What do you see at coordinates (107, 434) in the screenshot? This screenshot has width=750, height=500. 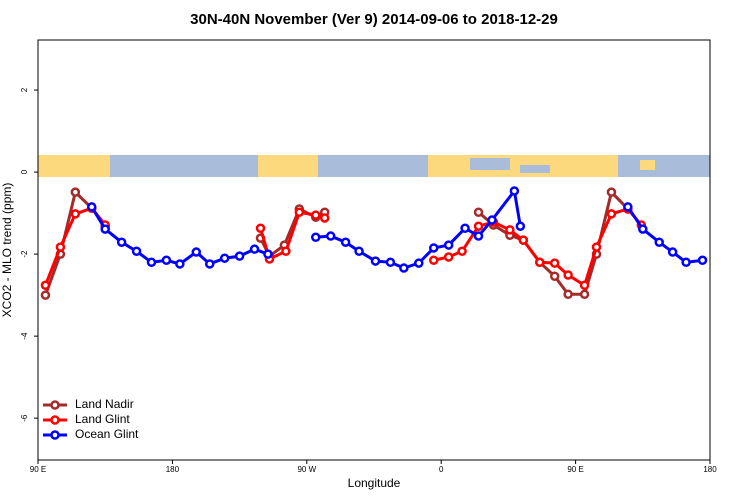 I see `legend-label: Ocean Glint` at bounding box center [107, 434].